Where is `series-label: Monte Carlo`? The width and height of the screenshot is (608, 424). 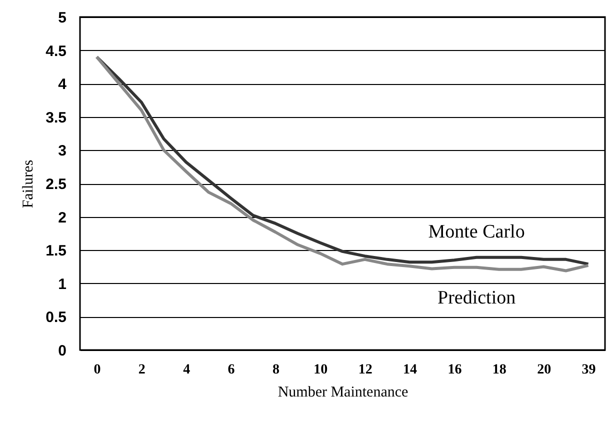 series-label: Monte Carlo is located at coordinates (476, 231).